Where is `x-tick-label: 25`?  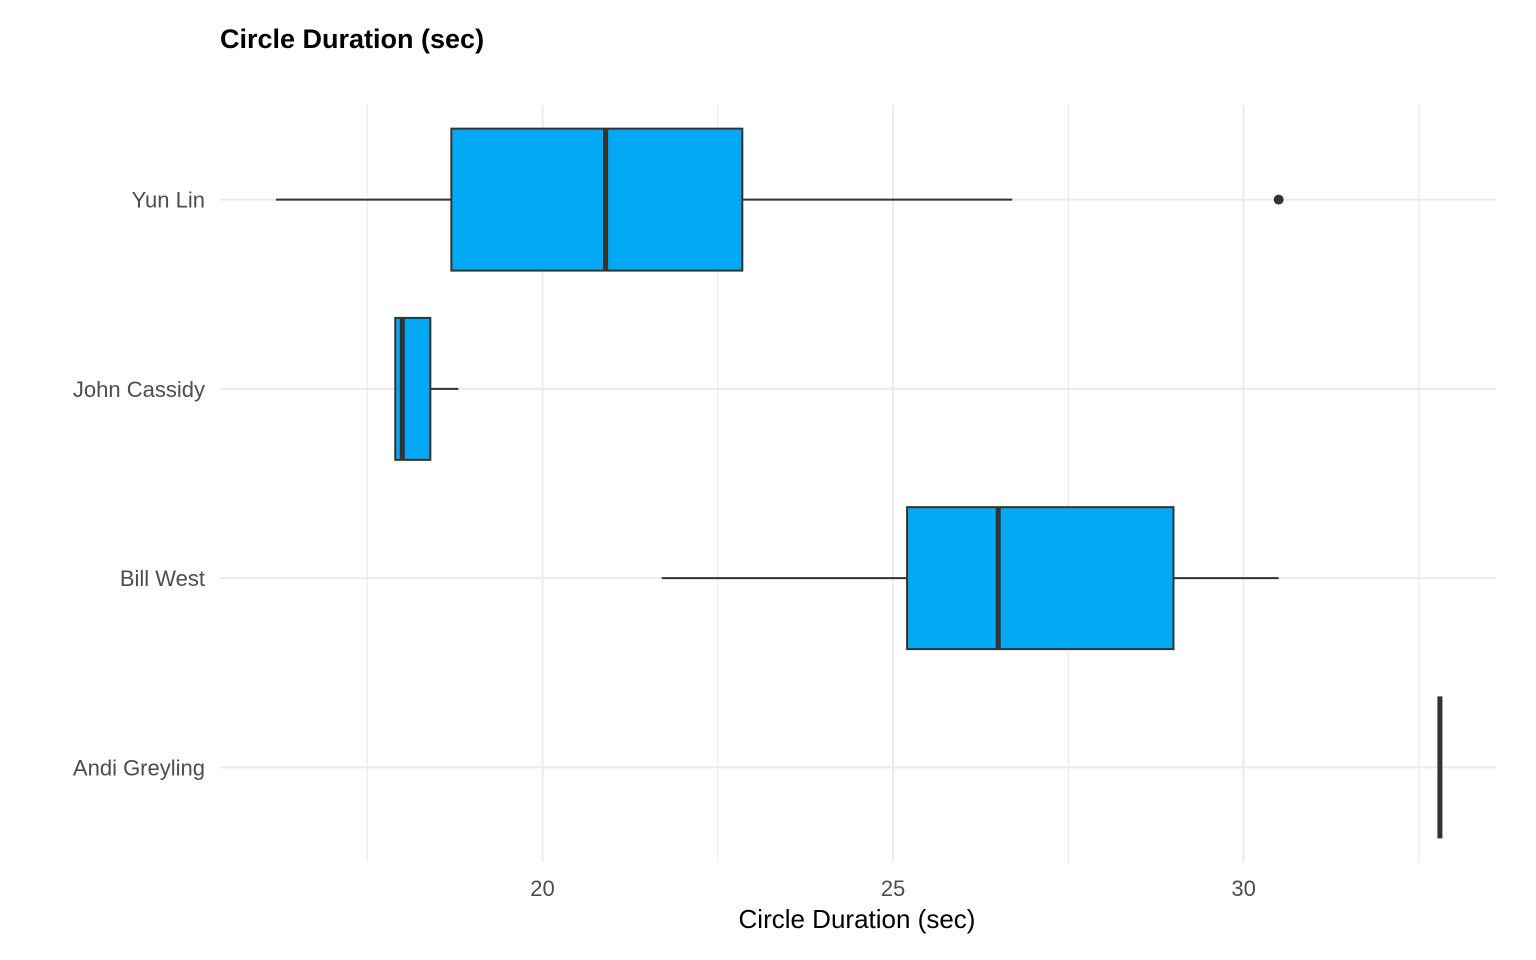 x-tick-label: 25 is located at coordinates (893, 888).